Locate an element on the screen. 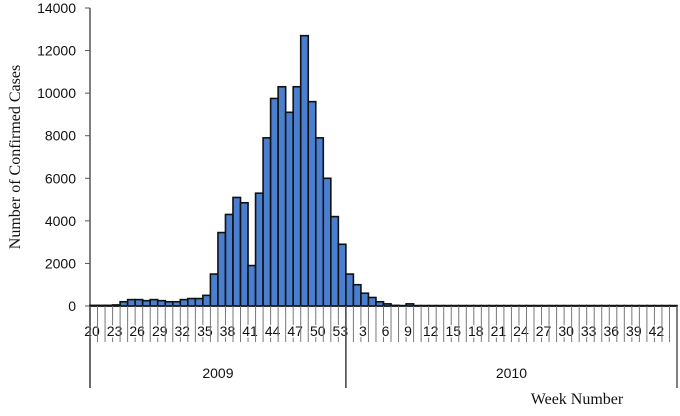 The height and width of the screenshot is (416, 680). x-tick-label: 3 is located at coordinates (363, 331).